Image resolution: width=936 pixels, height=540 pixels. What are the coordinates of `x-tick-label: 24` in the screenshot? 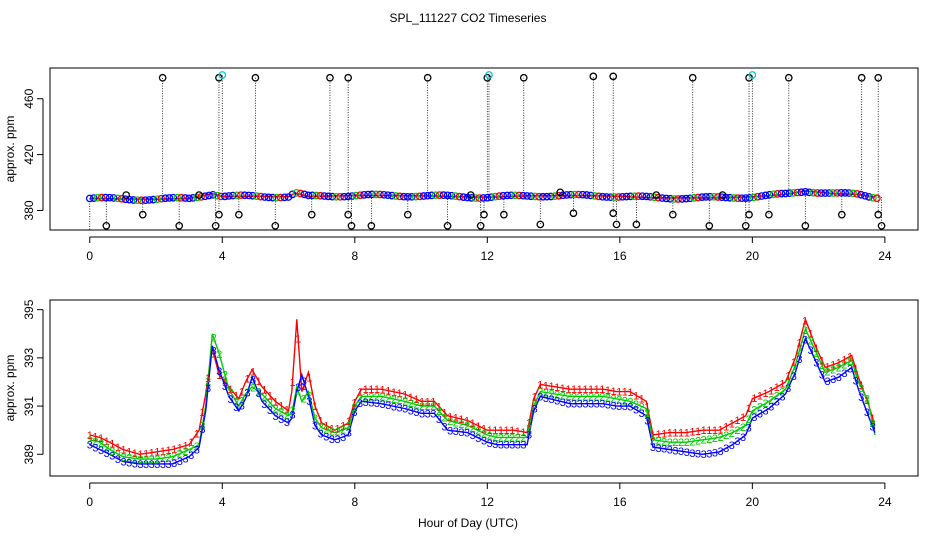 It's located at (885, 502).